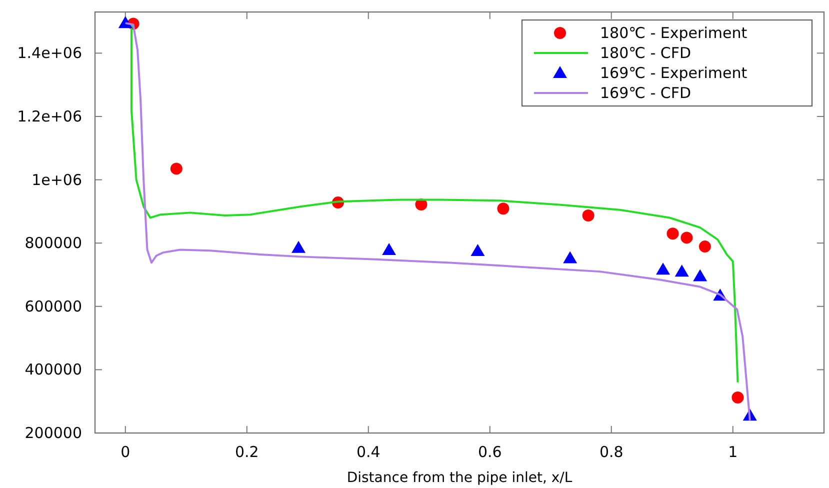 The image size is (829, 488). I want to click on y-tick-label: 200000, so click(53, 433).